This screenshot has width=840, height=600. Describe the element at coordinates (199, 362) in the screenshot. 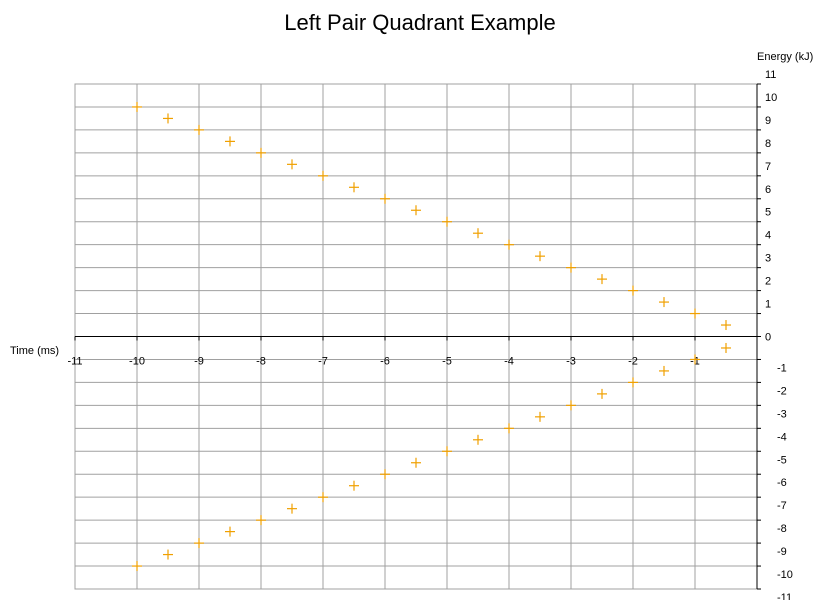

I see `x-tick-label: -9` at that location.